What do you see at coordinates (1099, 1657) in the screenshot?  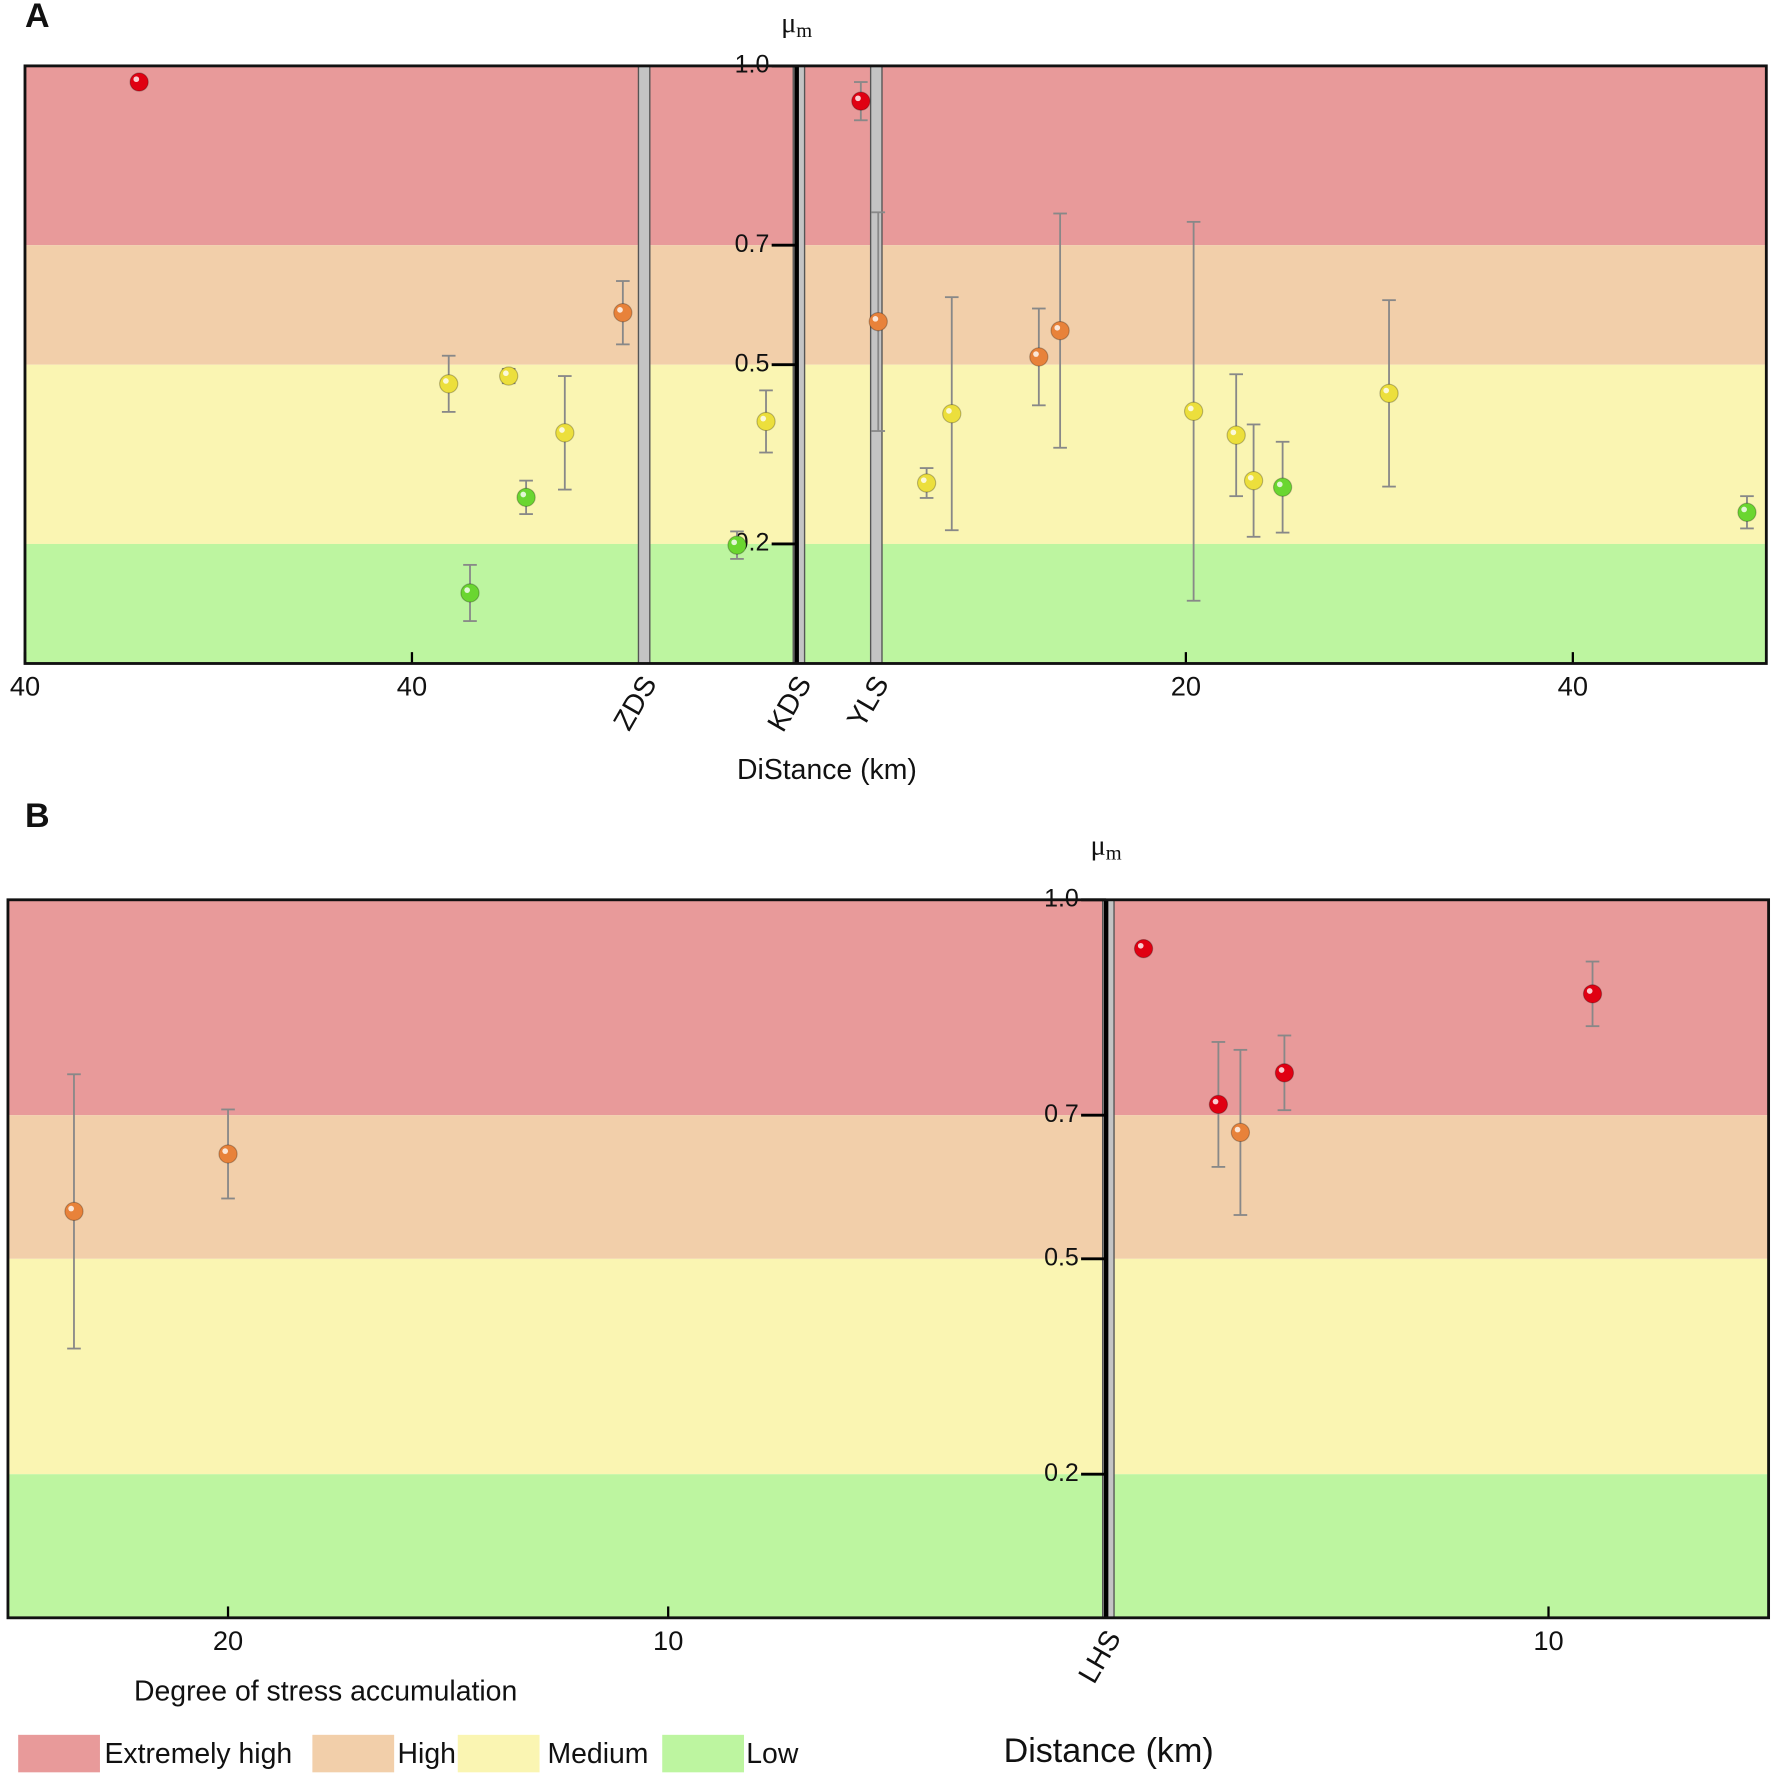 I see `fault-label: LHS` at bounding box center [1099, 1657].